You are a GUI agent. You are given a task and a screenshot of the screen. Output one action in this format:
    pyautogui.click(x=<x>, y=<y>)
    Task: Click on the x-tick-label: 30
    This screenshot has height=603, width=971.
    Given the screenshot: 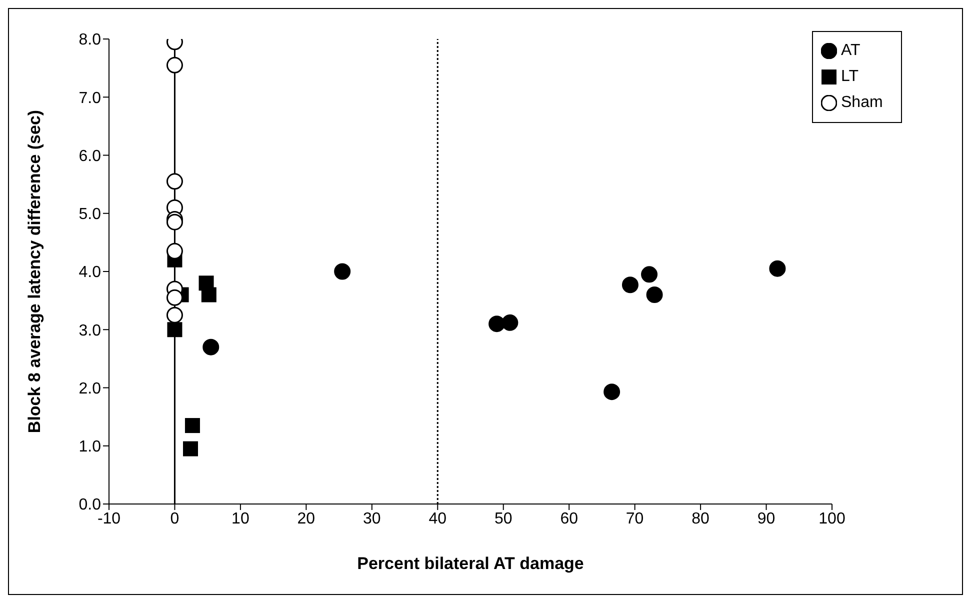 What is the action you would take?
    pyautogui.click(x=372, y=519)
    